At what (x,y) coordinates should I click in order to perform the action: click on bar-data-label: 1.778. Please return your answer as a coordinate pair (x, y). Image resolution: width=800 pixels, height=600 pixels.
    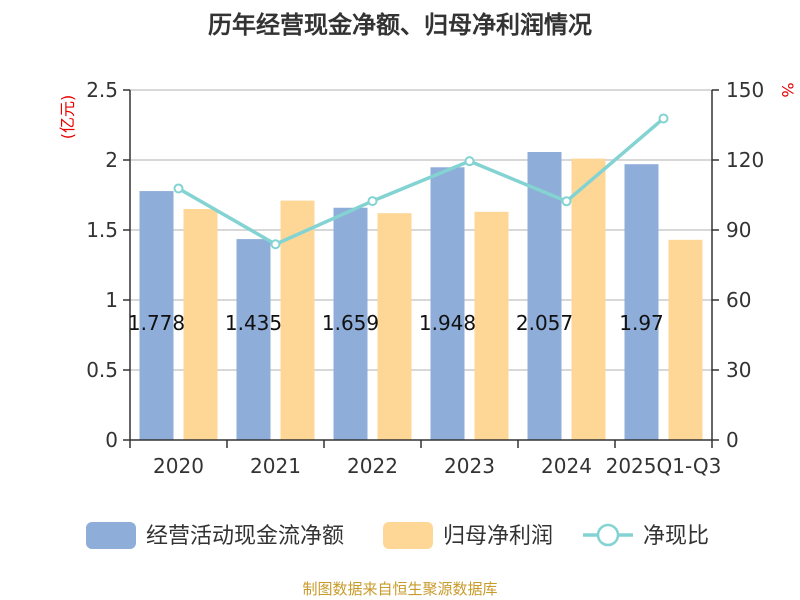
    Looking at the image, I should click on (156, 323).